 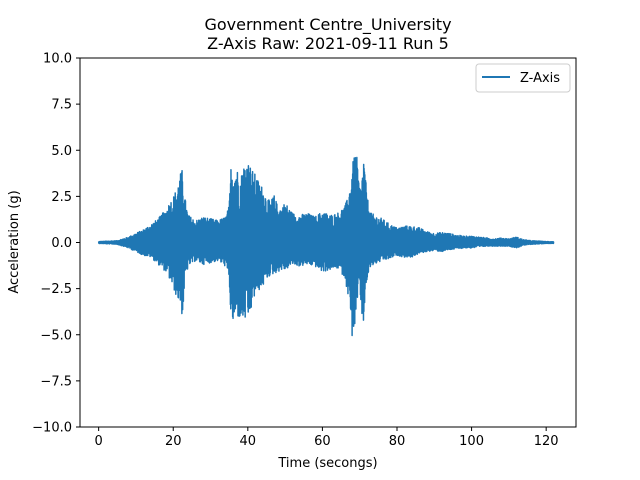 I want to click on x-tick-label: 20, so click(x=173, y=441).